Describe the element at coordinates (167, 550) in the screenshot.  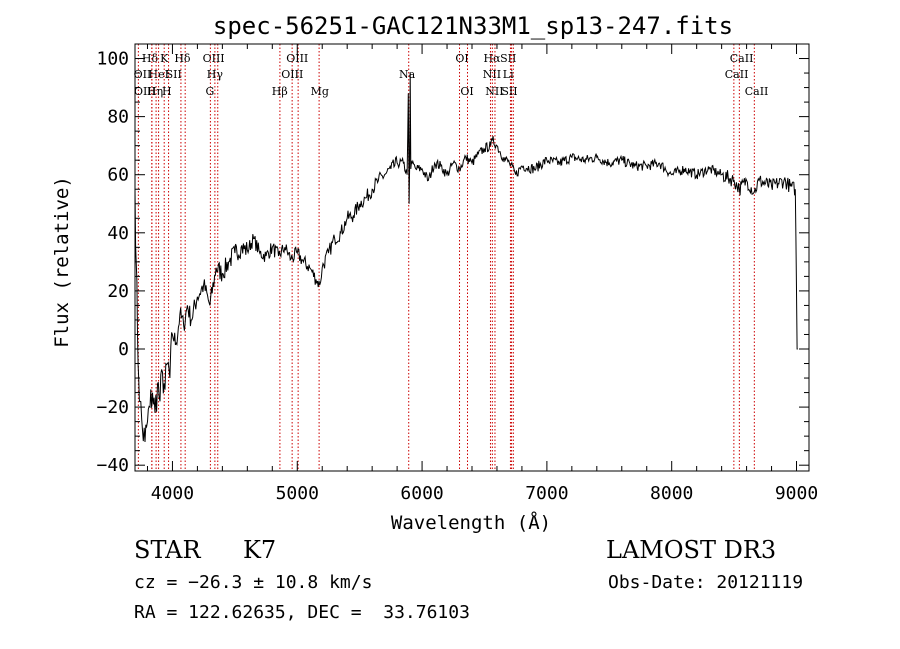
I see `object-class: STAR` at that location.